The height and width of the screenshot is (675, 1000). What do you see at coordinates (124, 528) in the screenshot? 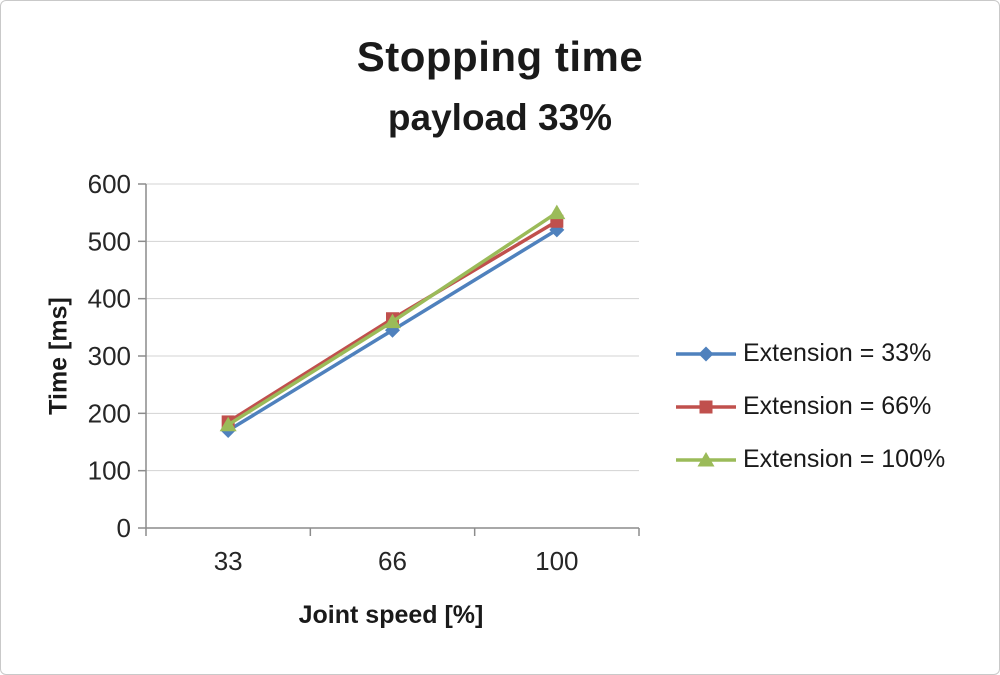
I see `y-tick-label: 0` at bounding box center [124, 528].